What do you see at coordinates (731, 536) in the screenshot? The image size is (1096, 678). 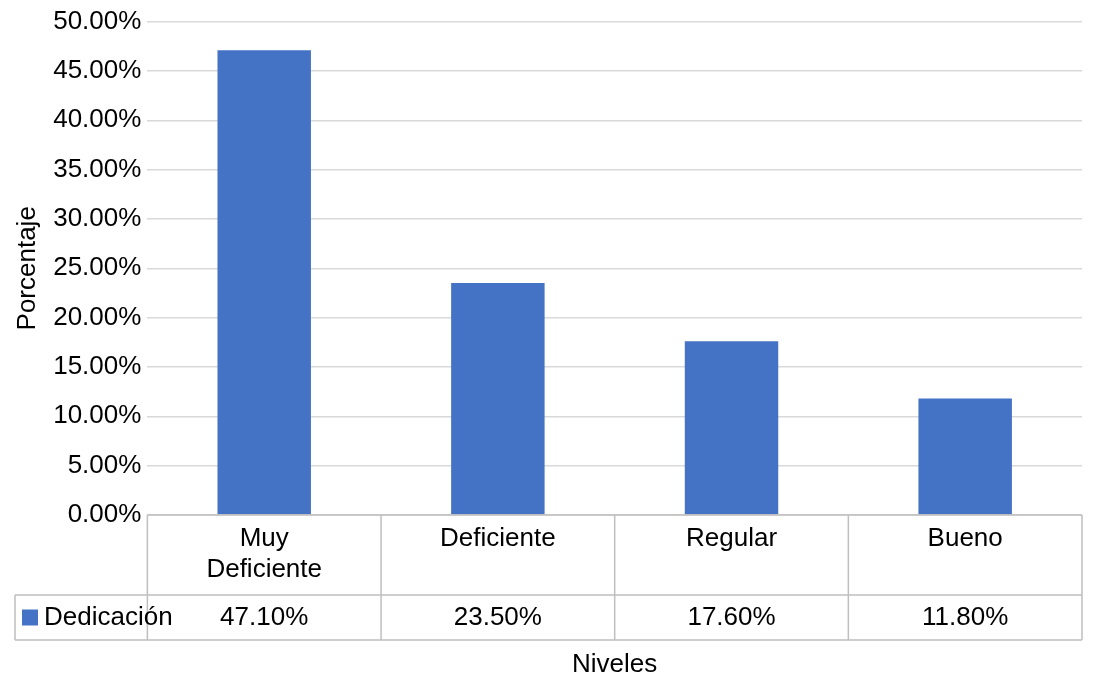 I see `x-tick-label: Regular` at bounding box center [731, 536].